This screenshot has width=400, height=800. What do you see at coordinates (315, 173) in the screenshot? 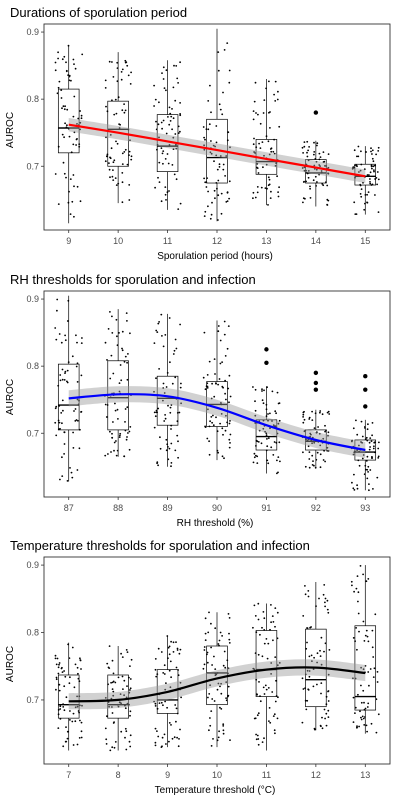
I see `jitter-points` at bounding box center [315, 173].